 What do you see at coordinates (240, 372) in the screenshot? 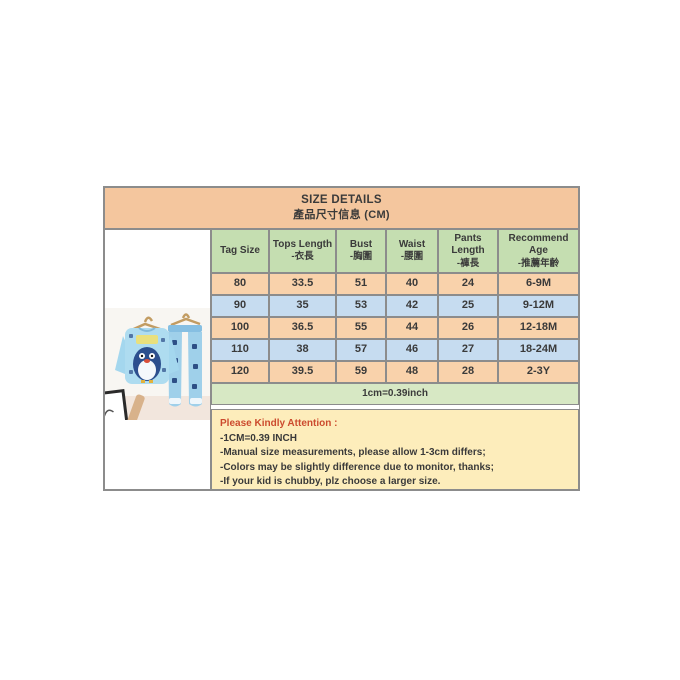
I see `table-cell: 120` at bounding box center [240, 372].